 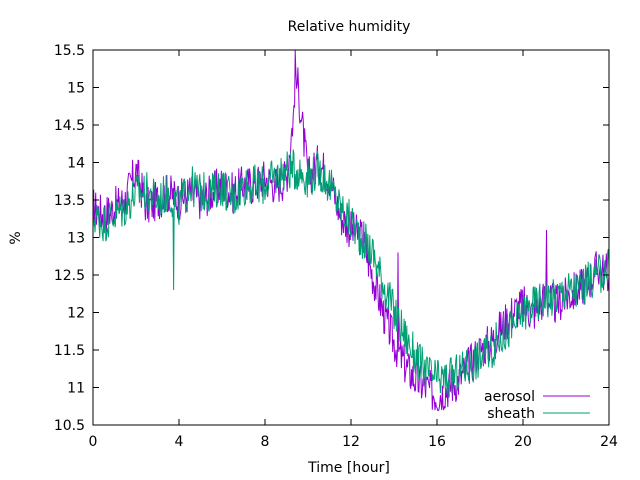 What do you see at coordinates (69, 126) in the screenshot?
I see `y-tick-label: 14.5` at bounding box center [69, 126].